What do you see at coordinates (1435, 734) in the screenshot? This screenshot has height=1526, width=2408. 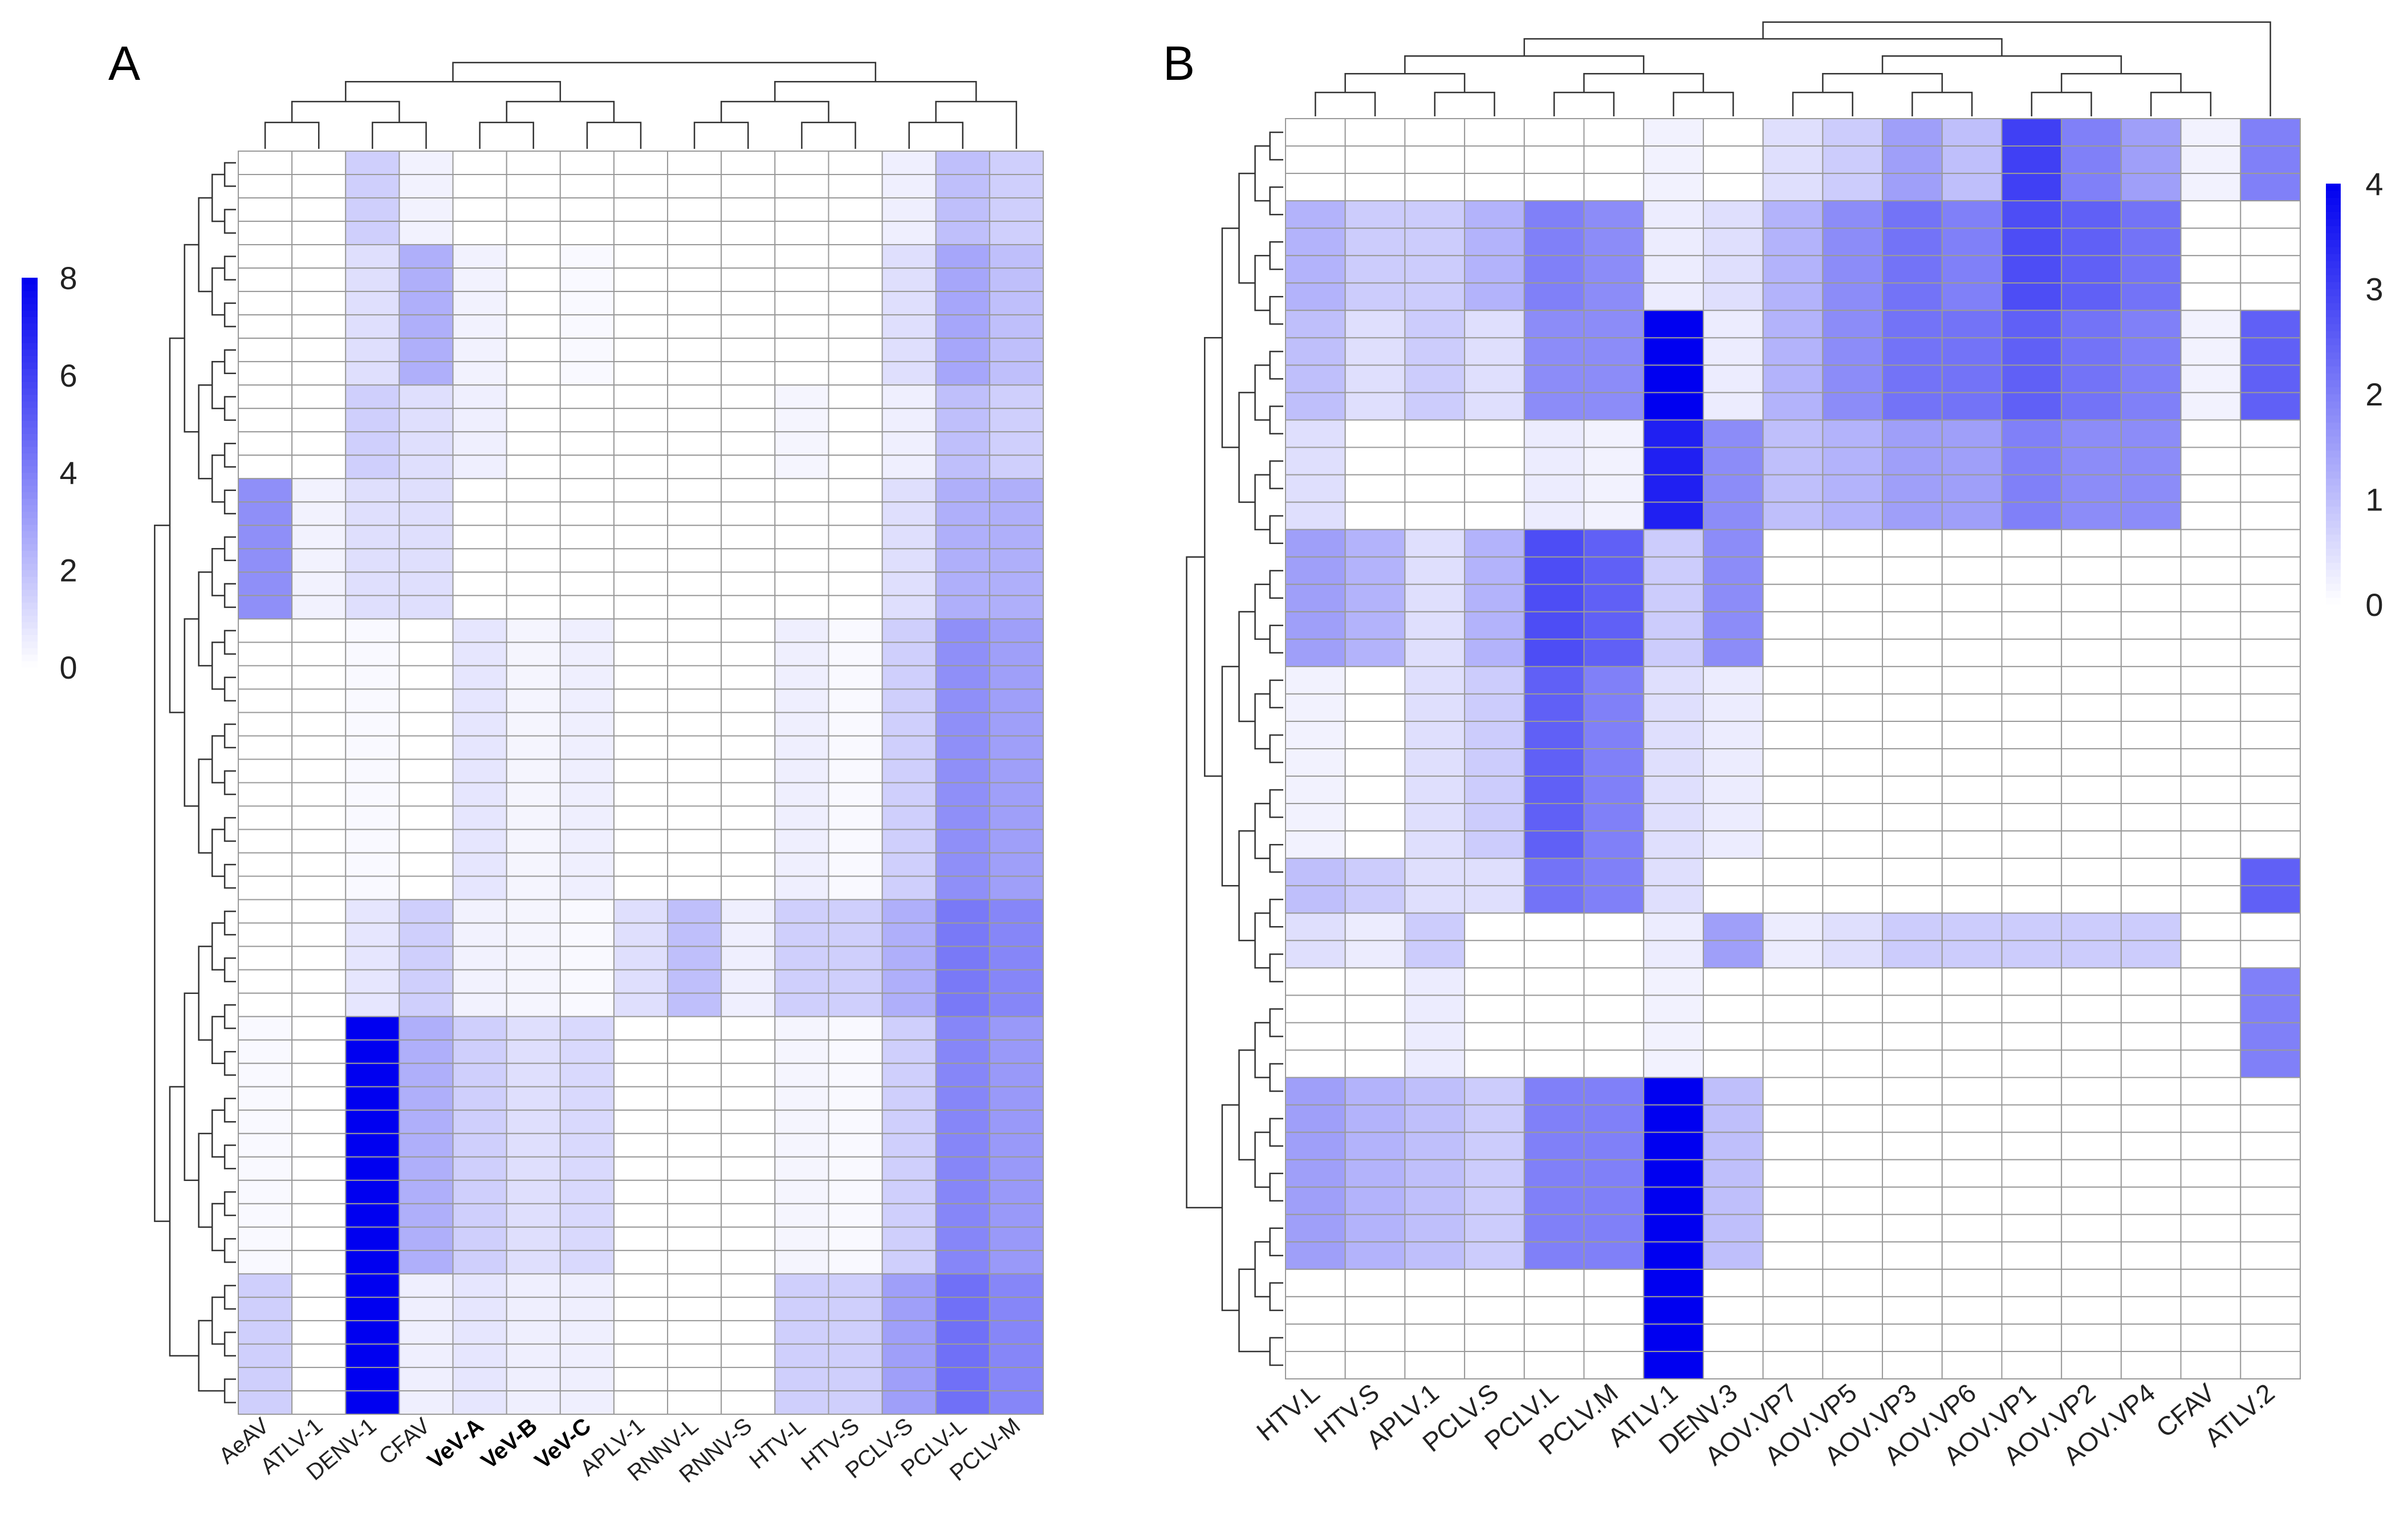 I see `heatmap-cell-b-r23-APLV.1` at bounding box center [1435, 734].